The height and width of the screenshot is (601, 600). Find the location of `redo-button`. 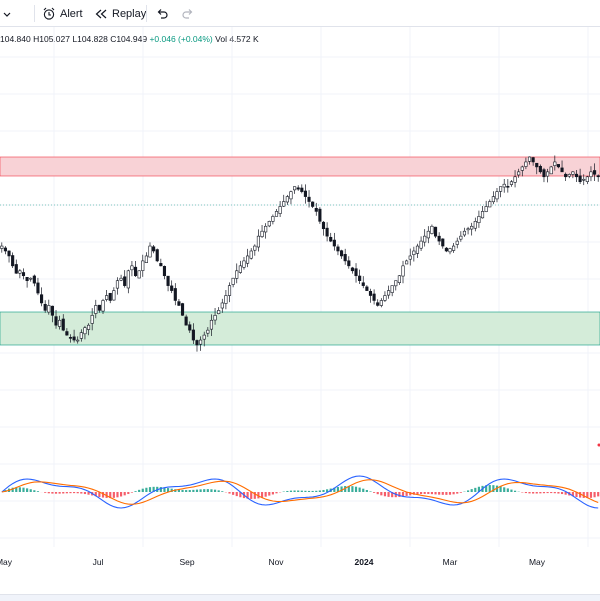

redo-button is located at coordinates (188, 13).